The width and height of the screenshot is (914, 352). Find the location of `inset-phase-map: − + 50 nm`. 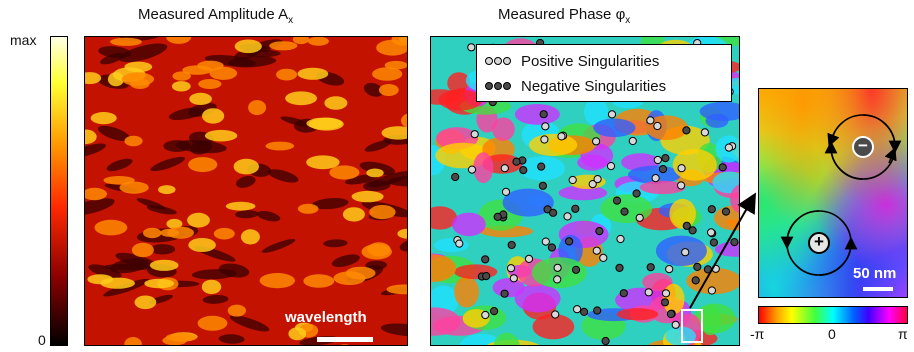

inset-phase-map: − + 50 nm is located at coordinates (833, 193).